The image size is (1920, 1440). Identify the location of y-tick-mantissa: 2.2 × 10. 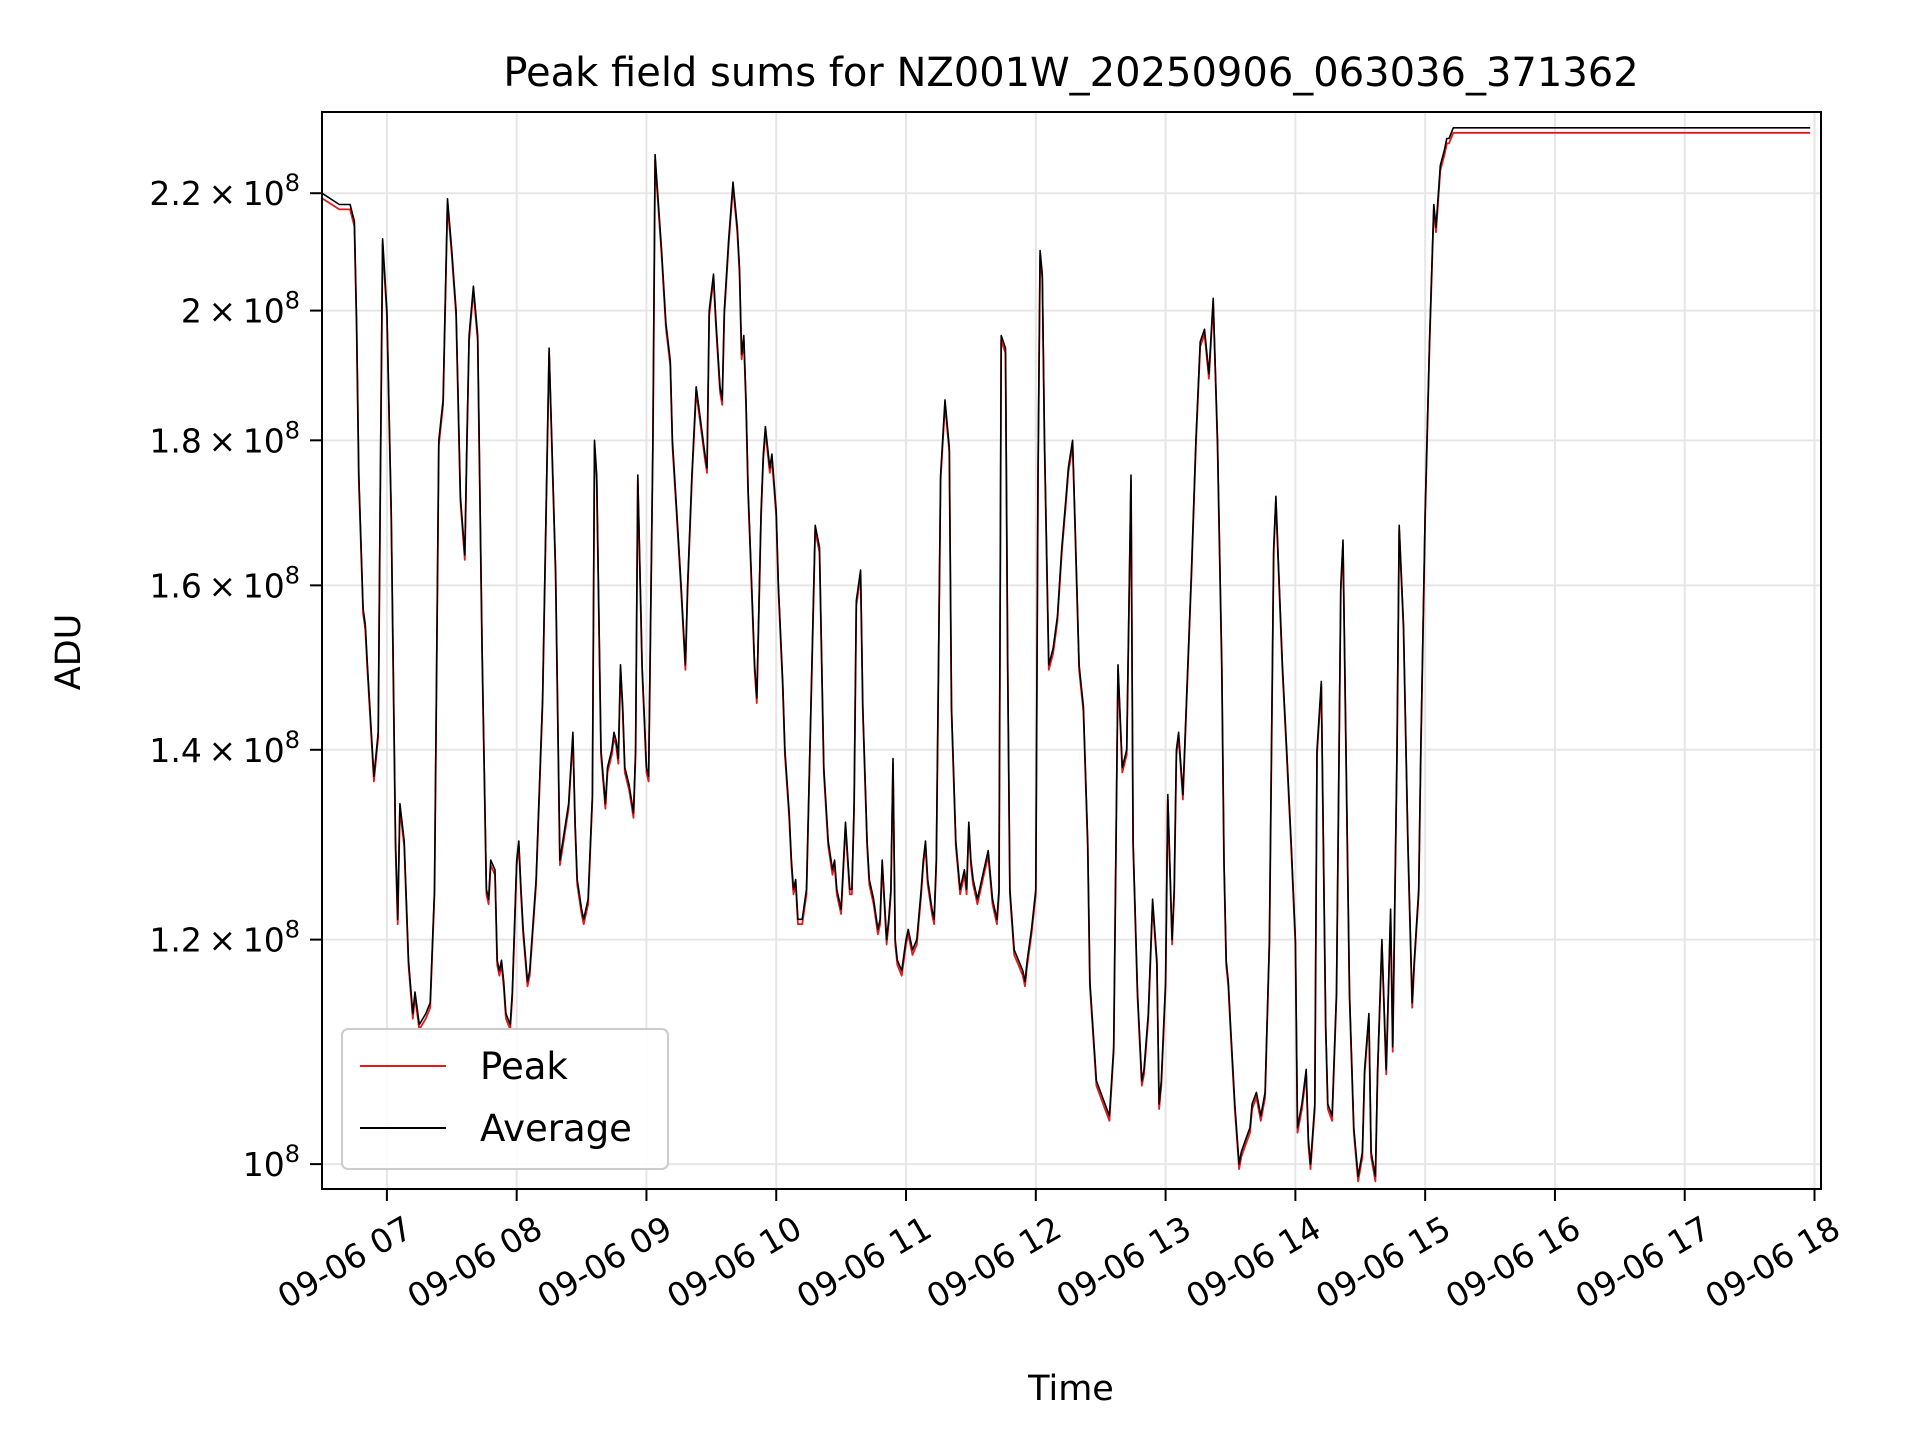
(216, 193).